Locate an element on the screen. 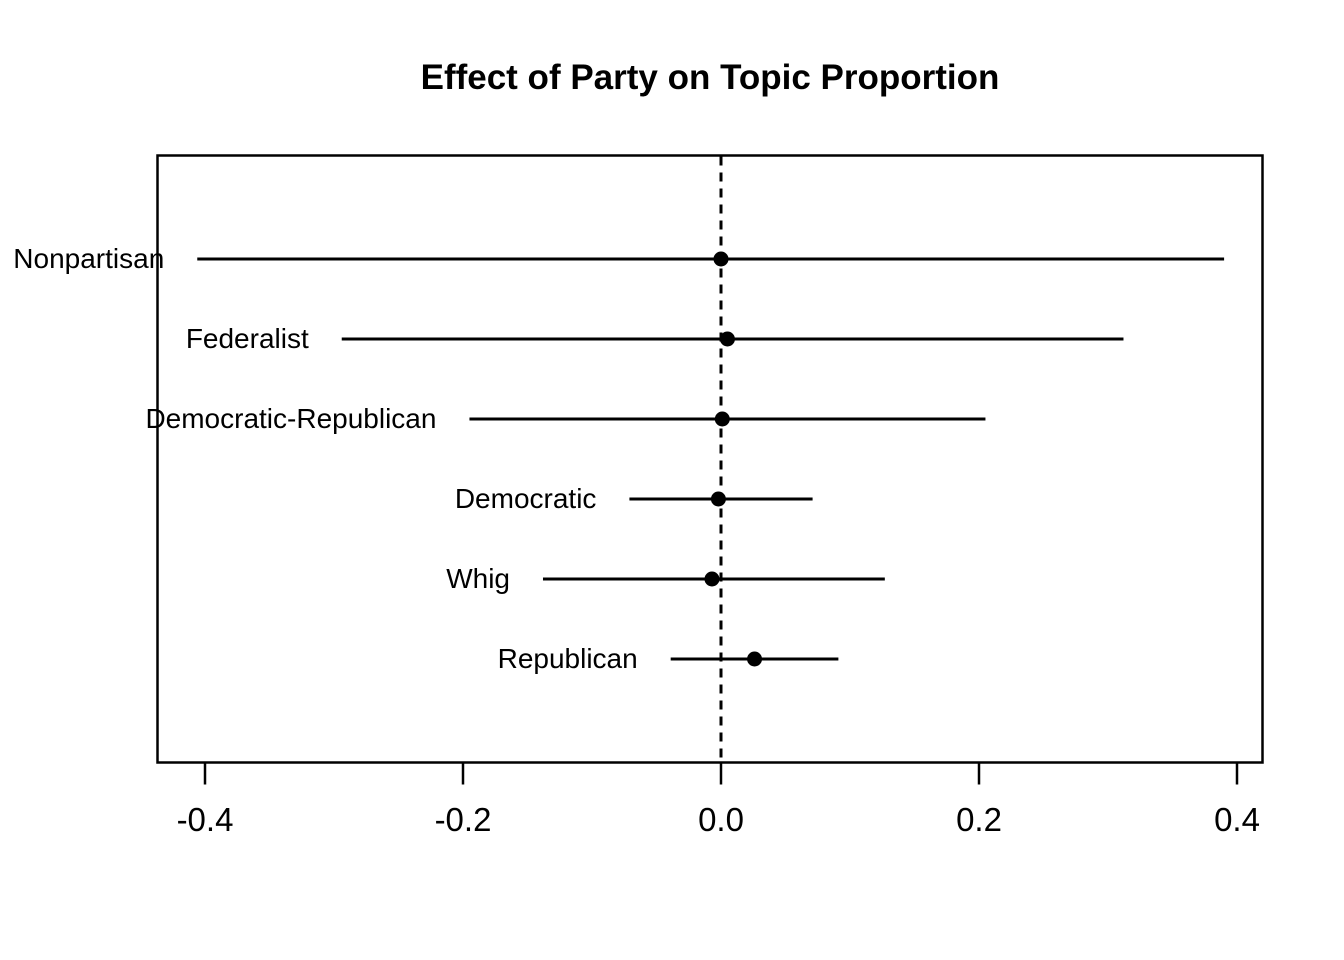 The width and height of the screenshot is (1344, 960). x-tick-label: -0.4 is located at coordinates (205, 819).